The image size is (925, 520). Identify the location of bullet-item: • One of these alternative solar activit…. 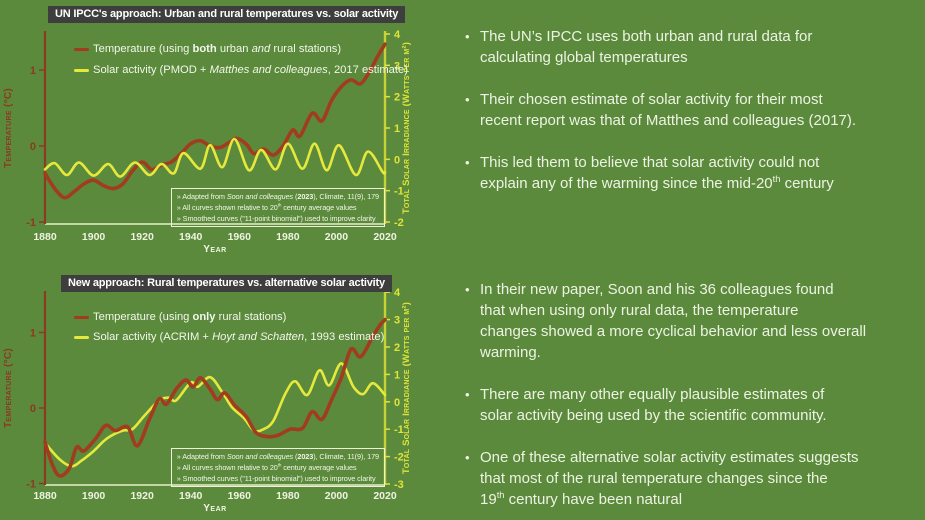
(689, 478).